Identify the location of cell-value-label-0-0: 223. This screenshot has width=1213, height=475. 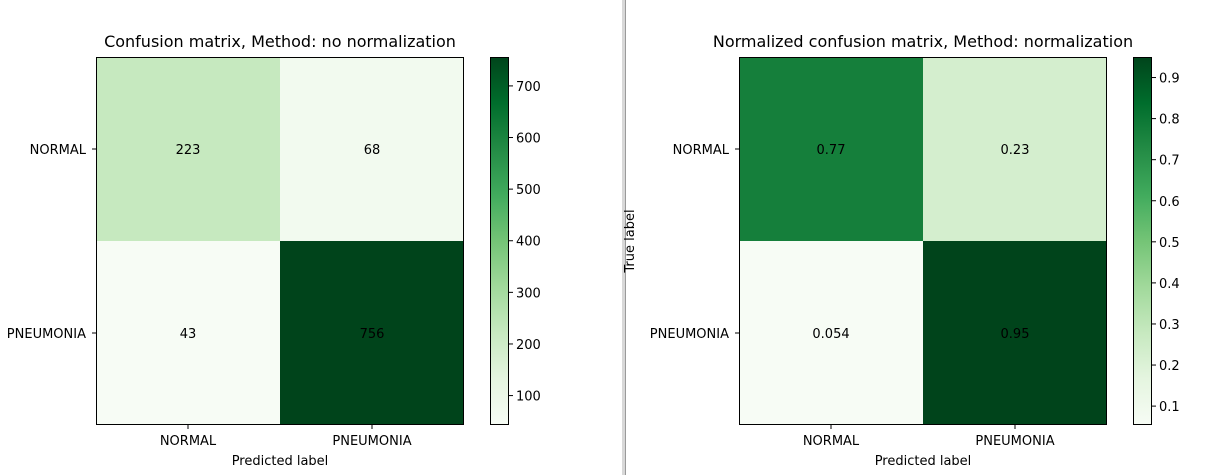
(188, 150).